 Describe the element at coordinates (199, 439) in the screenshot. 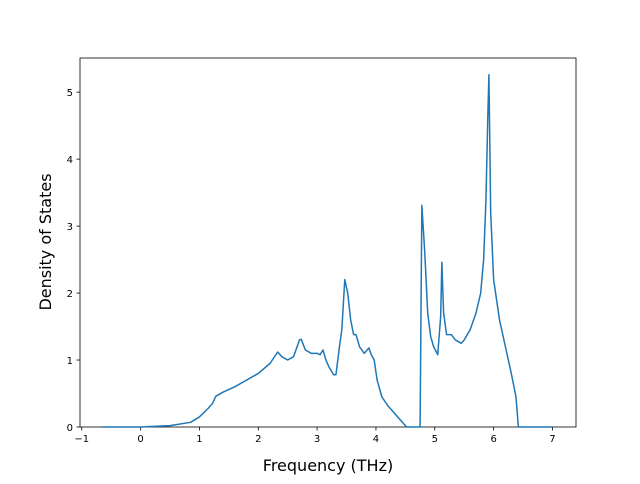

I see `x-tick-label: 1` at that location.